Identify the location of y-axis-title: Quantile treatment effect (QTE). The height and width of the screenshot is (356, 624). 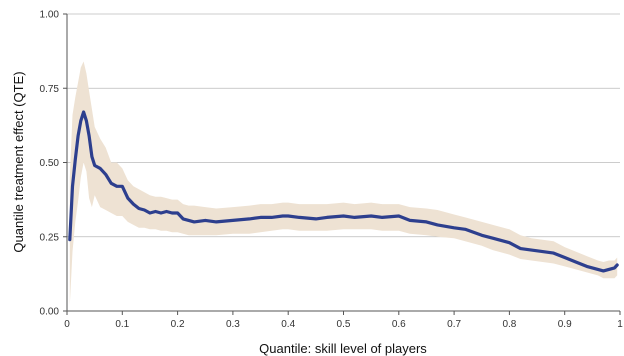
(18, 161).